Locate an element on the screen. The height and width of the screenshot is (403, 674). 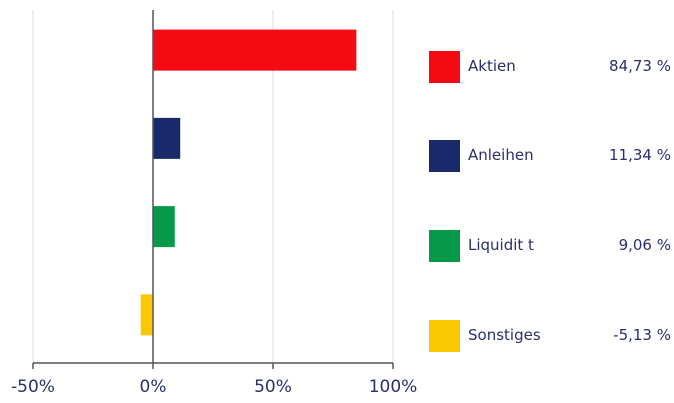
legend-item-anleihen: Anleihen 11,34 % is located at coordinates (550, 156).